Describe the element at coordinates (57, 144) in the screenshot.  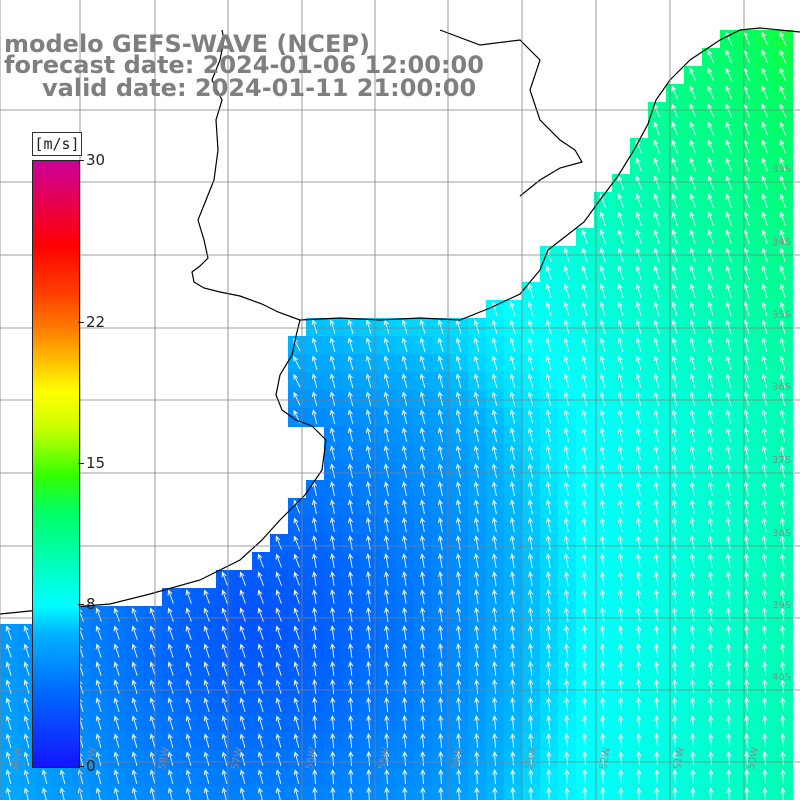
I see `colorbar-unit: [m/s]` at that location.